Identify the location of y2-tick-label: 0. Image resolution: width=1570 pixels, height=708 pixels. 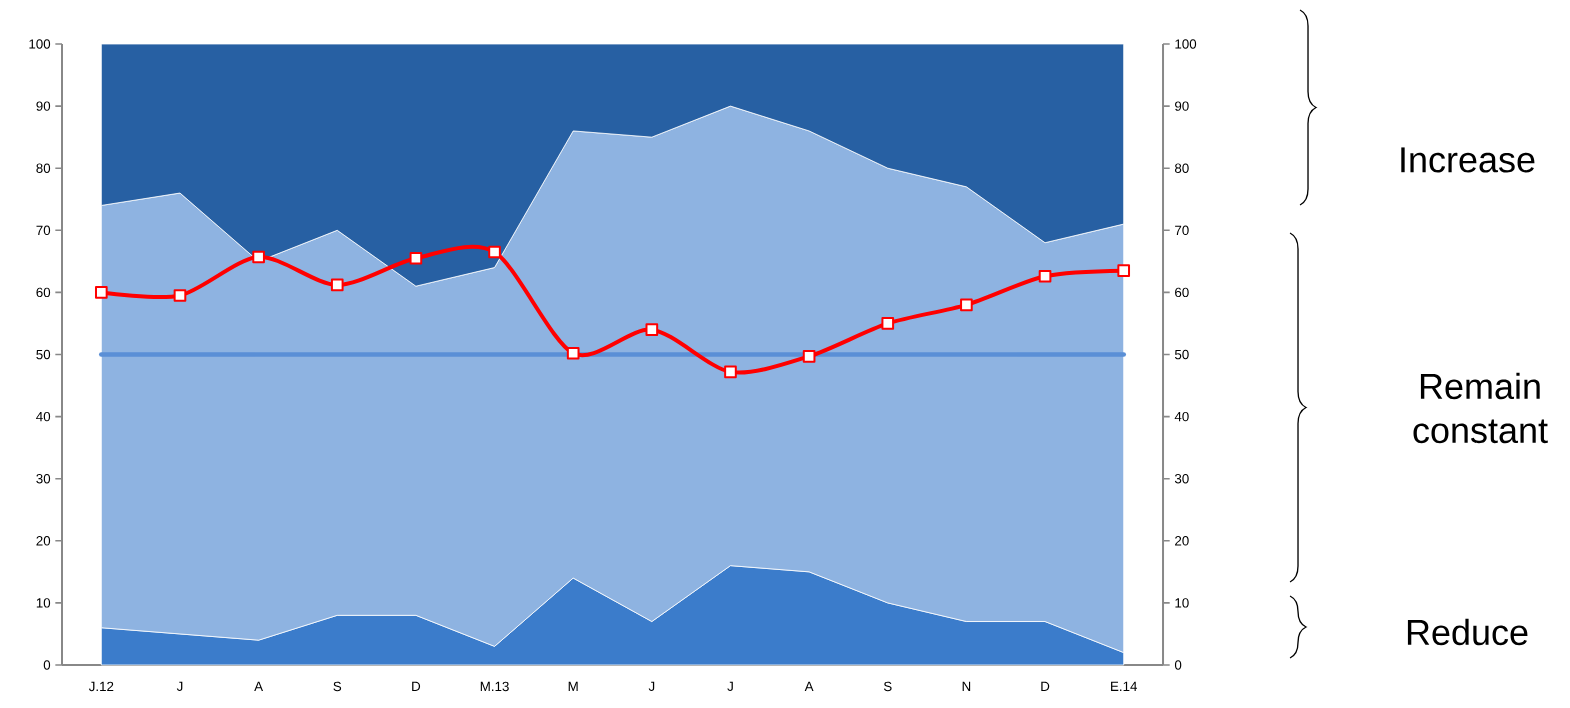
(1178, 665).